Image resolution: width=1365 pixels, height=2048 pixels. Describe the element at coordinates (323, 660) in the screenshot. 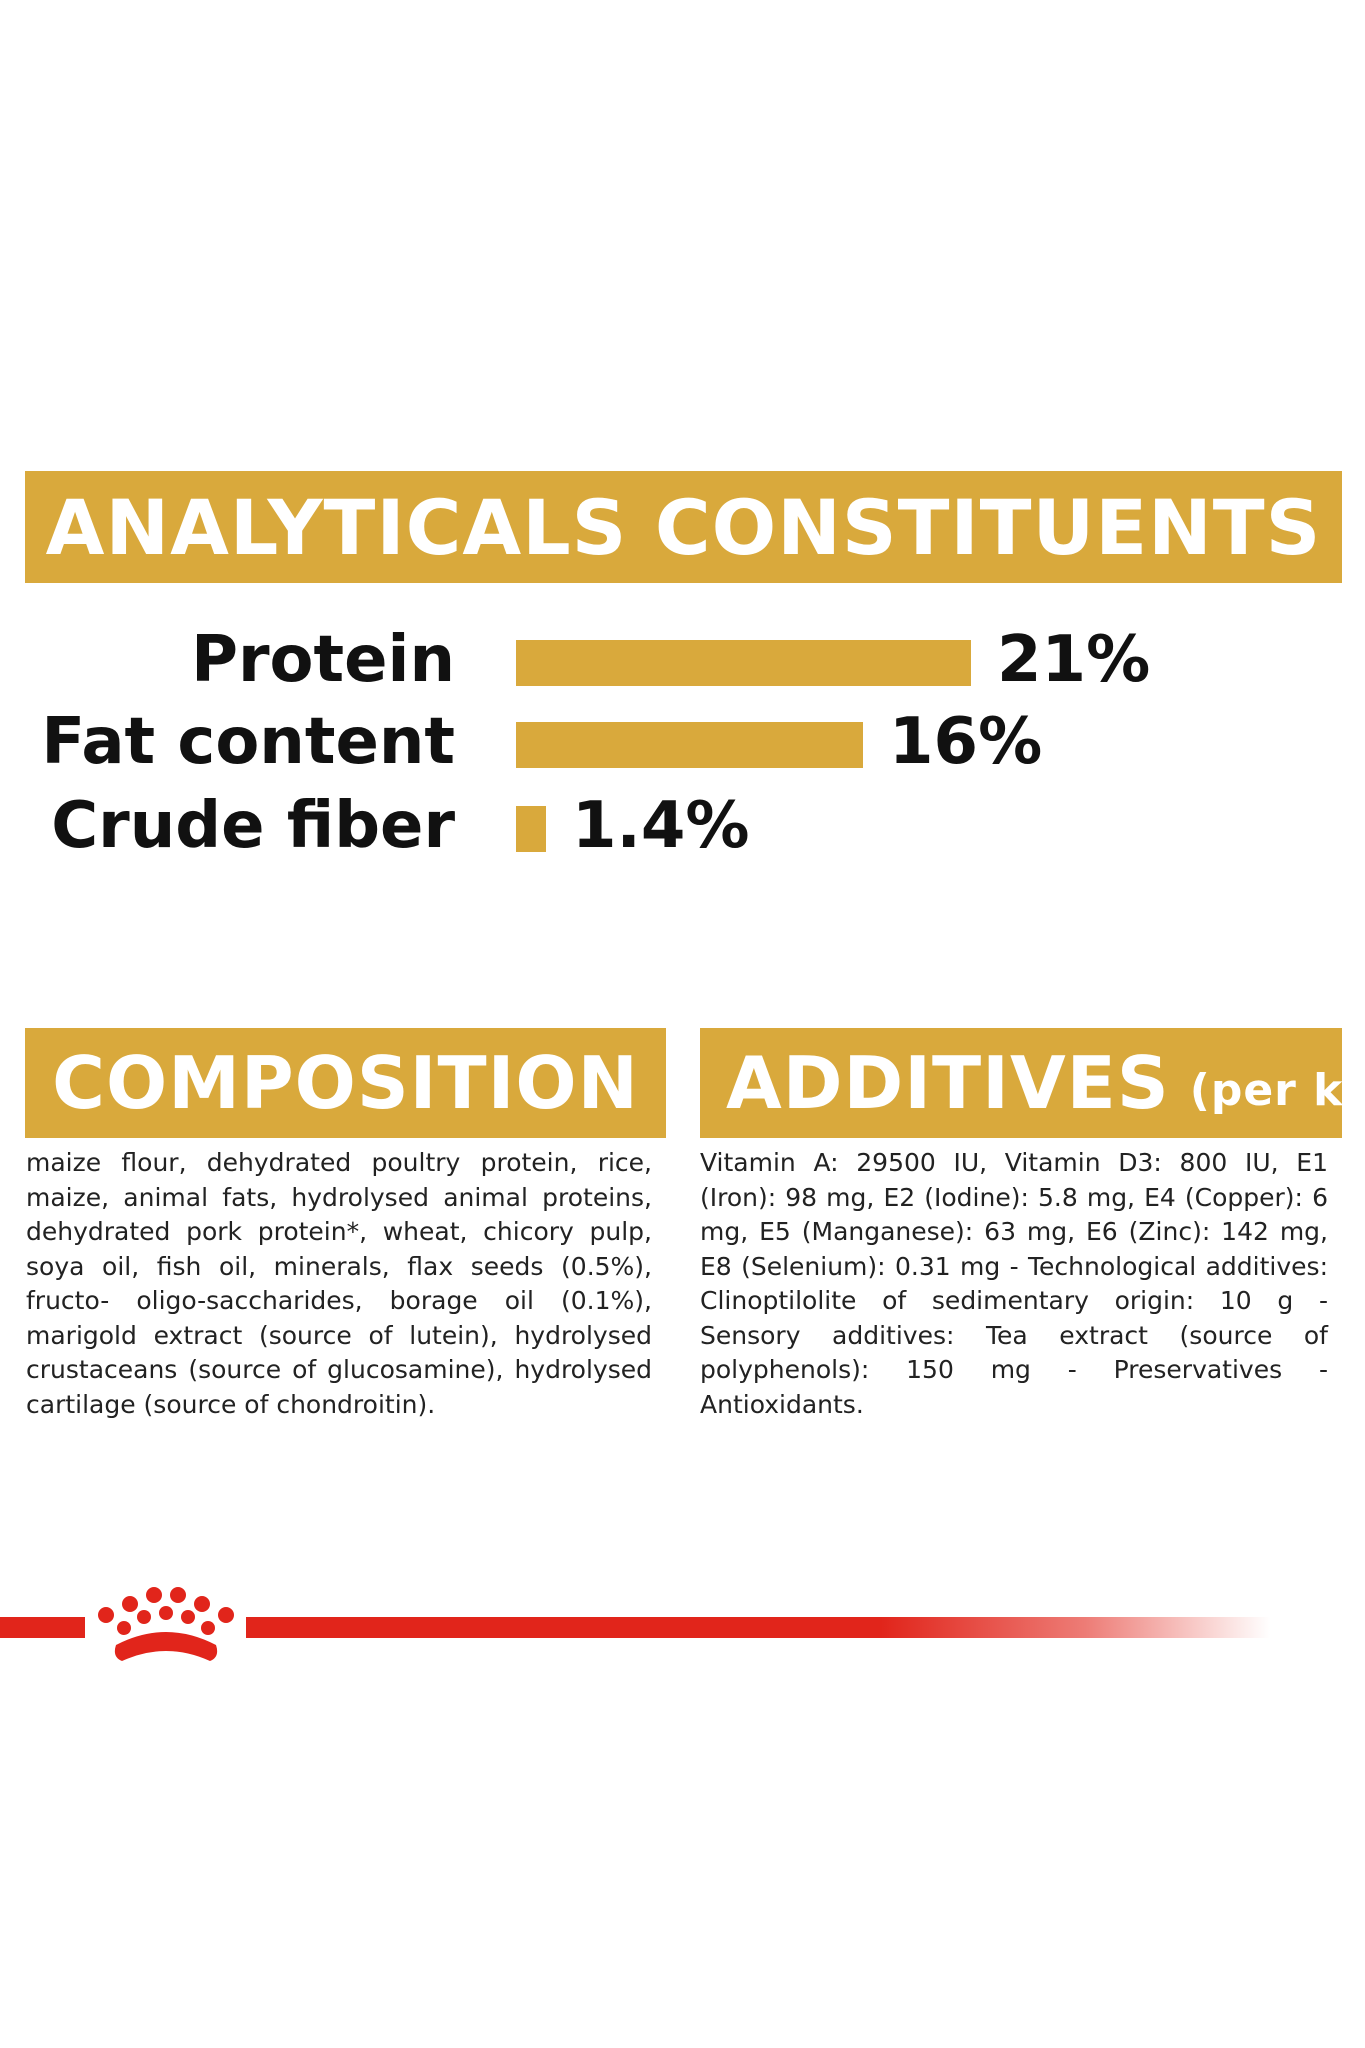

I see `bar-label: Protein` at that location.